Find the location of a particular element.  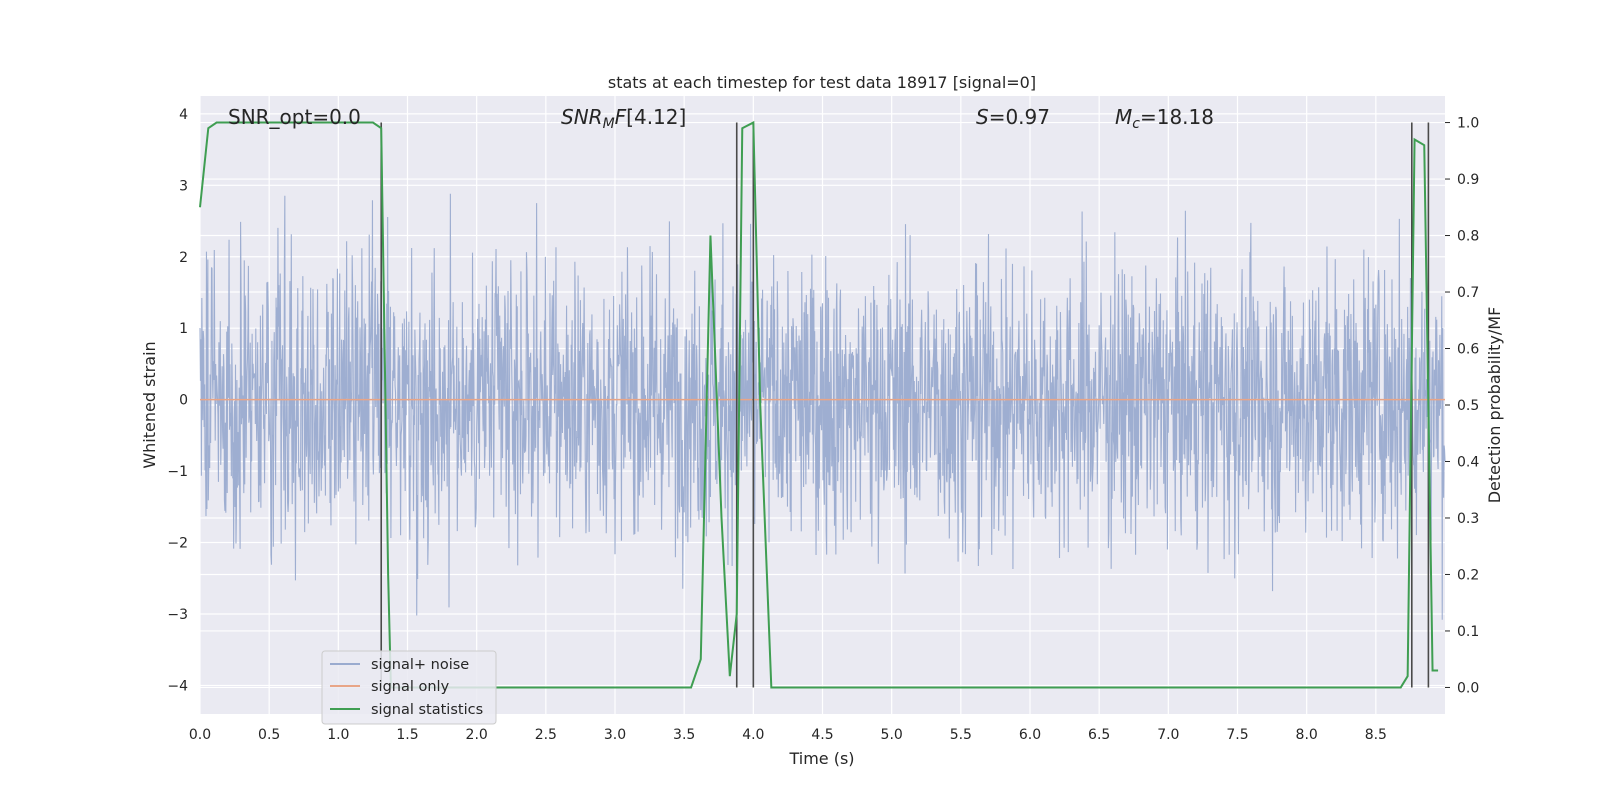

x-tick-label: 7.0 is located at coordinates (1168, 735).